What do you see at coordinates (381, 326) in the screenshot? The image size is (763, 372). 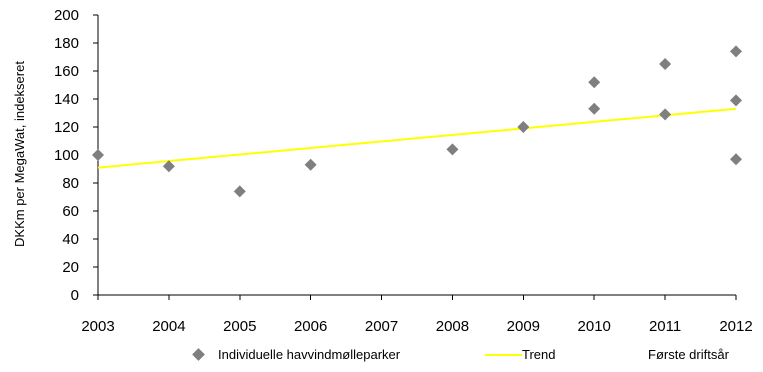 I see `x-tick-label: 2007` at bounding box center [381, 326].